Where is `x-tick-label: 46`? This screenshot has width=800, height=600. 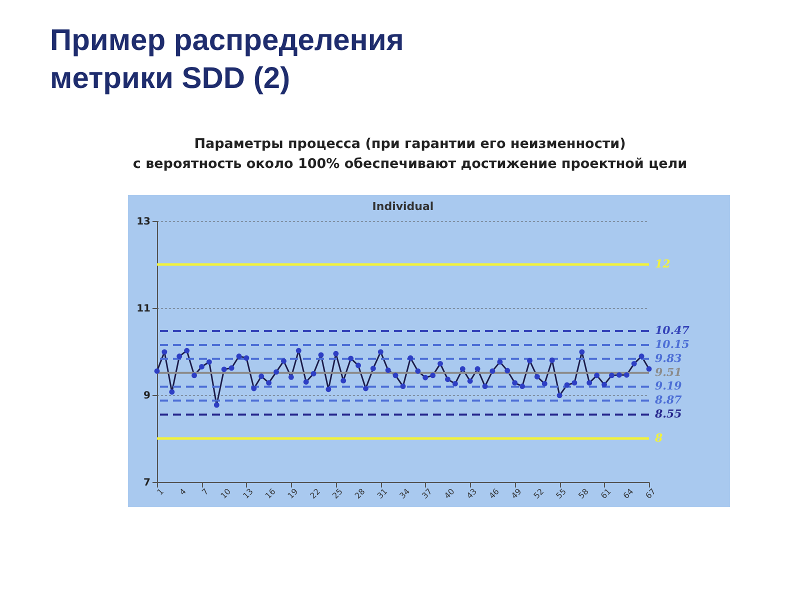
x-tick-label: 46 is located at coordinates (494, 493).